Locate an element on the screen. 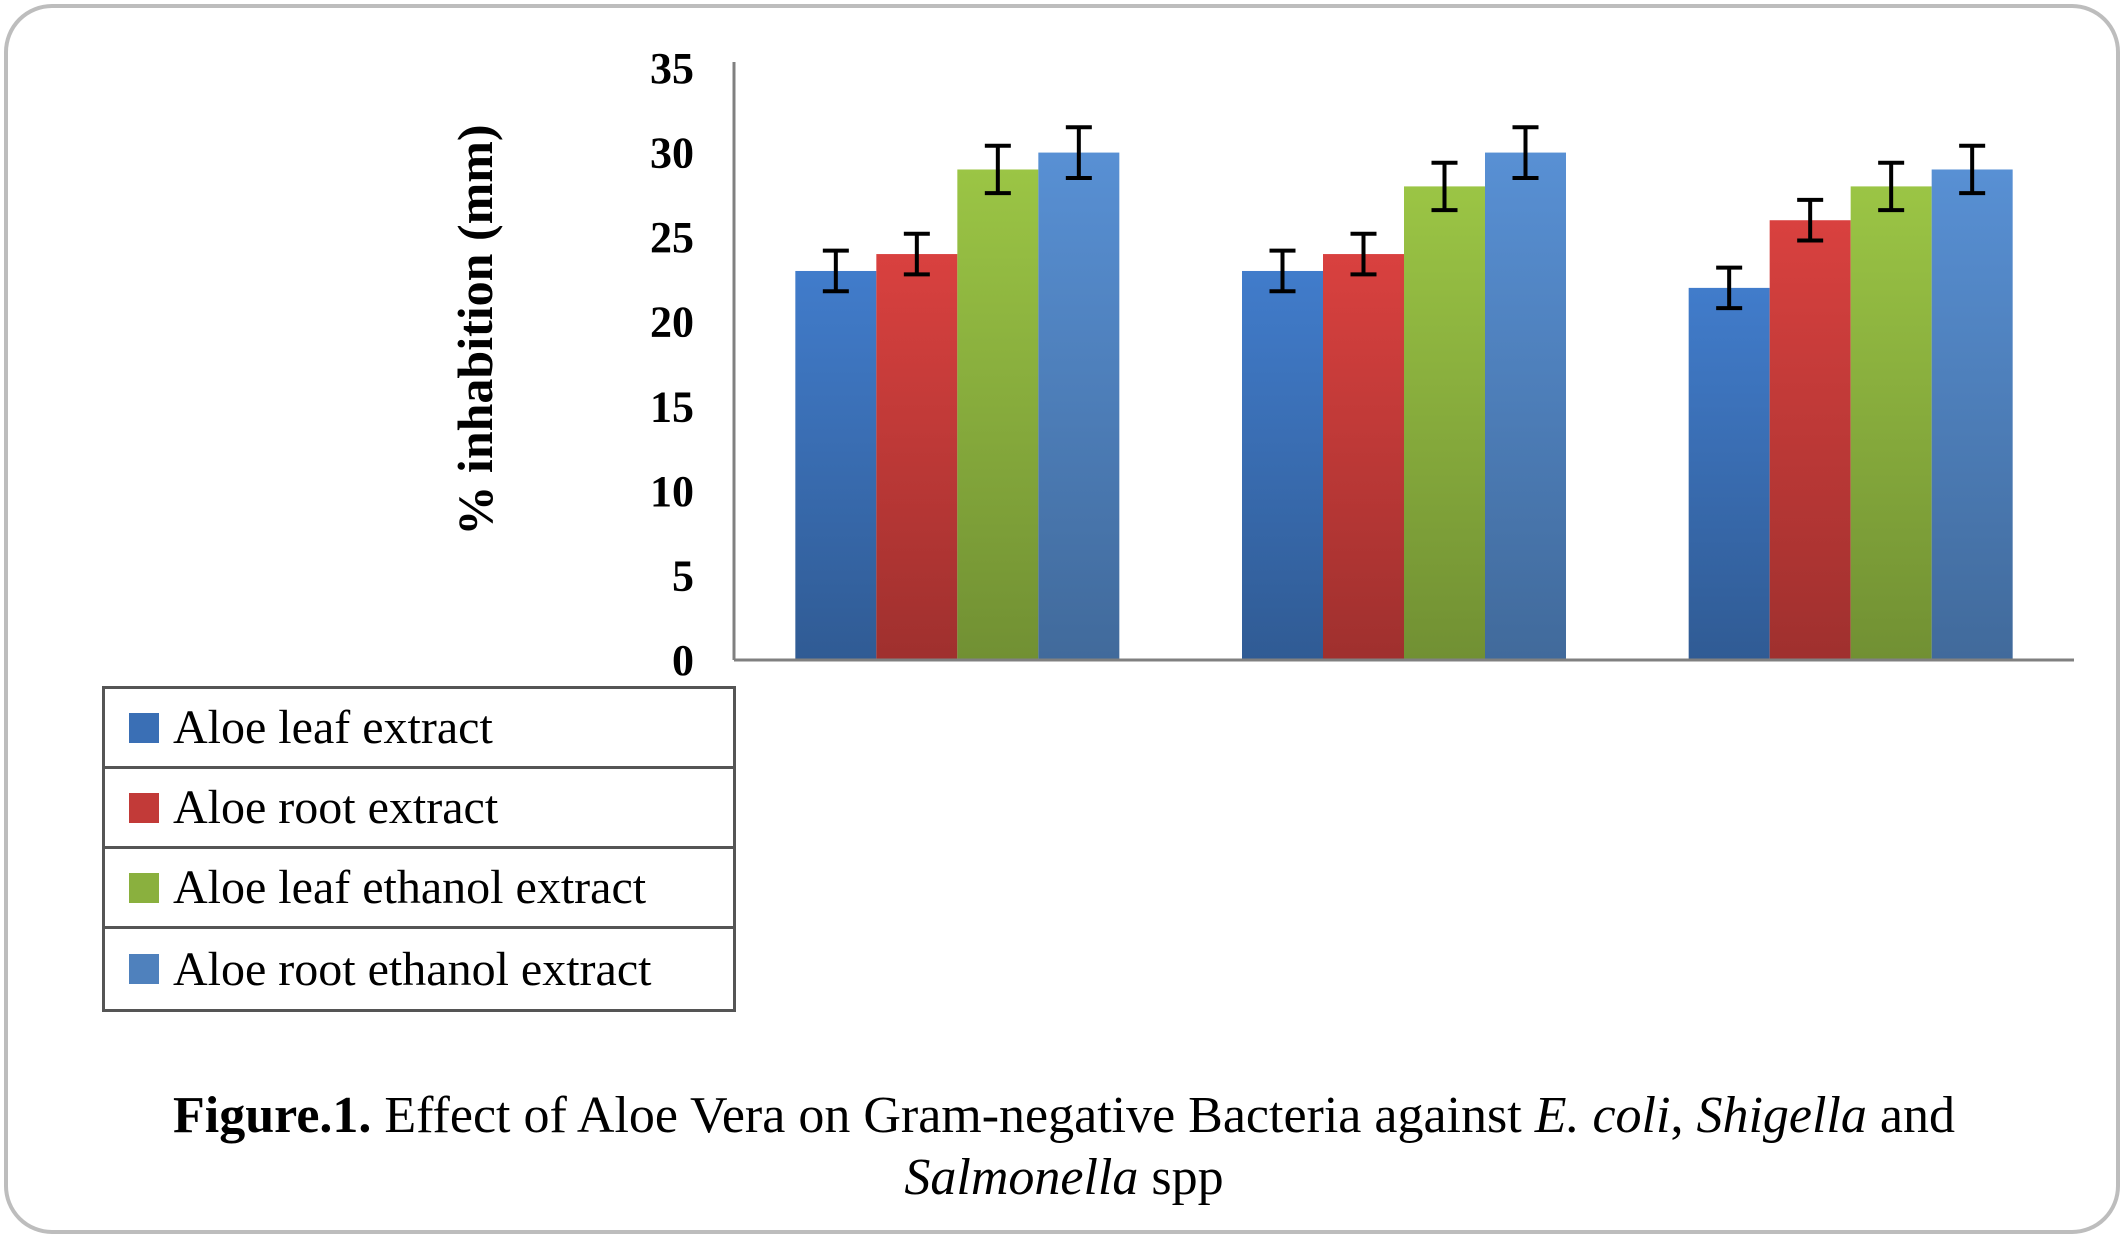  legend-item: Aloe root ethanol extract is located at coordinates (419, 969).